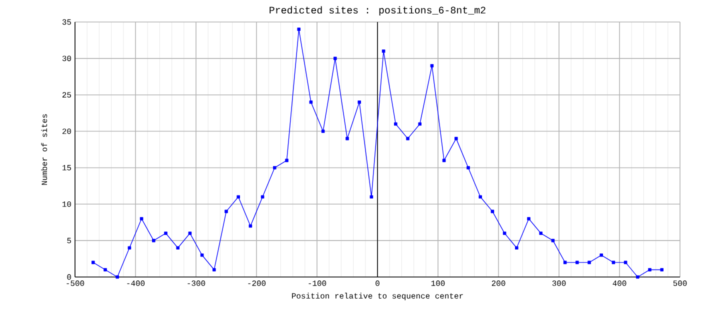 The height and width of the screenshot is (328, 704). Describe the element at coordinates (378, 11) in the screenshot. I see `chart-title: Predicted sites : positions_6-8nt_m2` at that location.